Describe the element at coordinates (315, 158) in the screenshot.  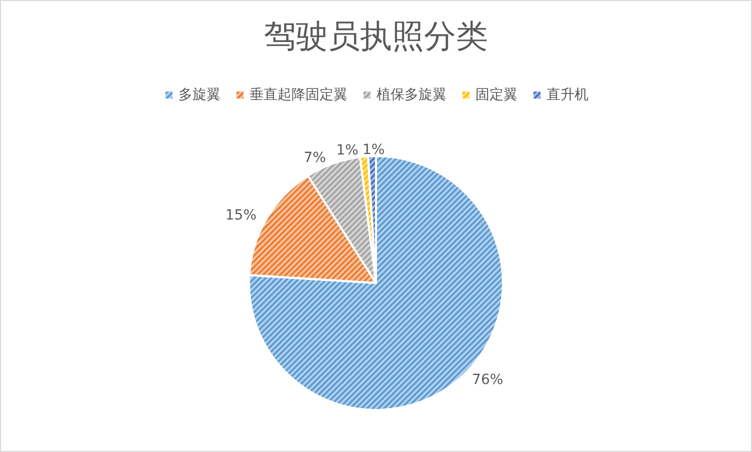
I see `data-label: 7%` at that location.